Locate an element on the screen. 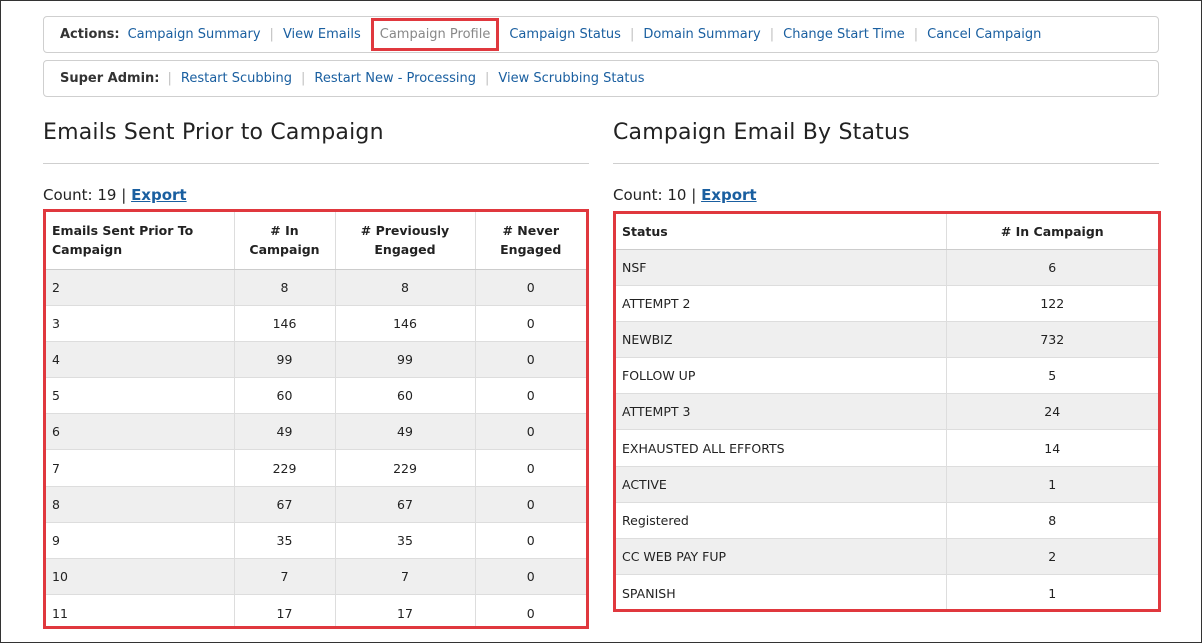 The image size is (1202, 643). table-cell: 122 is located at coordinates (1051, 303).